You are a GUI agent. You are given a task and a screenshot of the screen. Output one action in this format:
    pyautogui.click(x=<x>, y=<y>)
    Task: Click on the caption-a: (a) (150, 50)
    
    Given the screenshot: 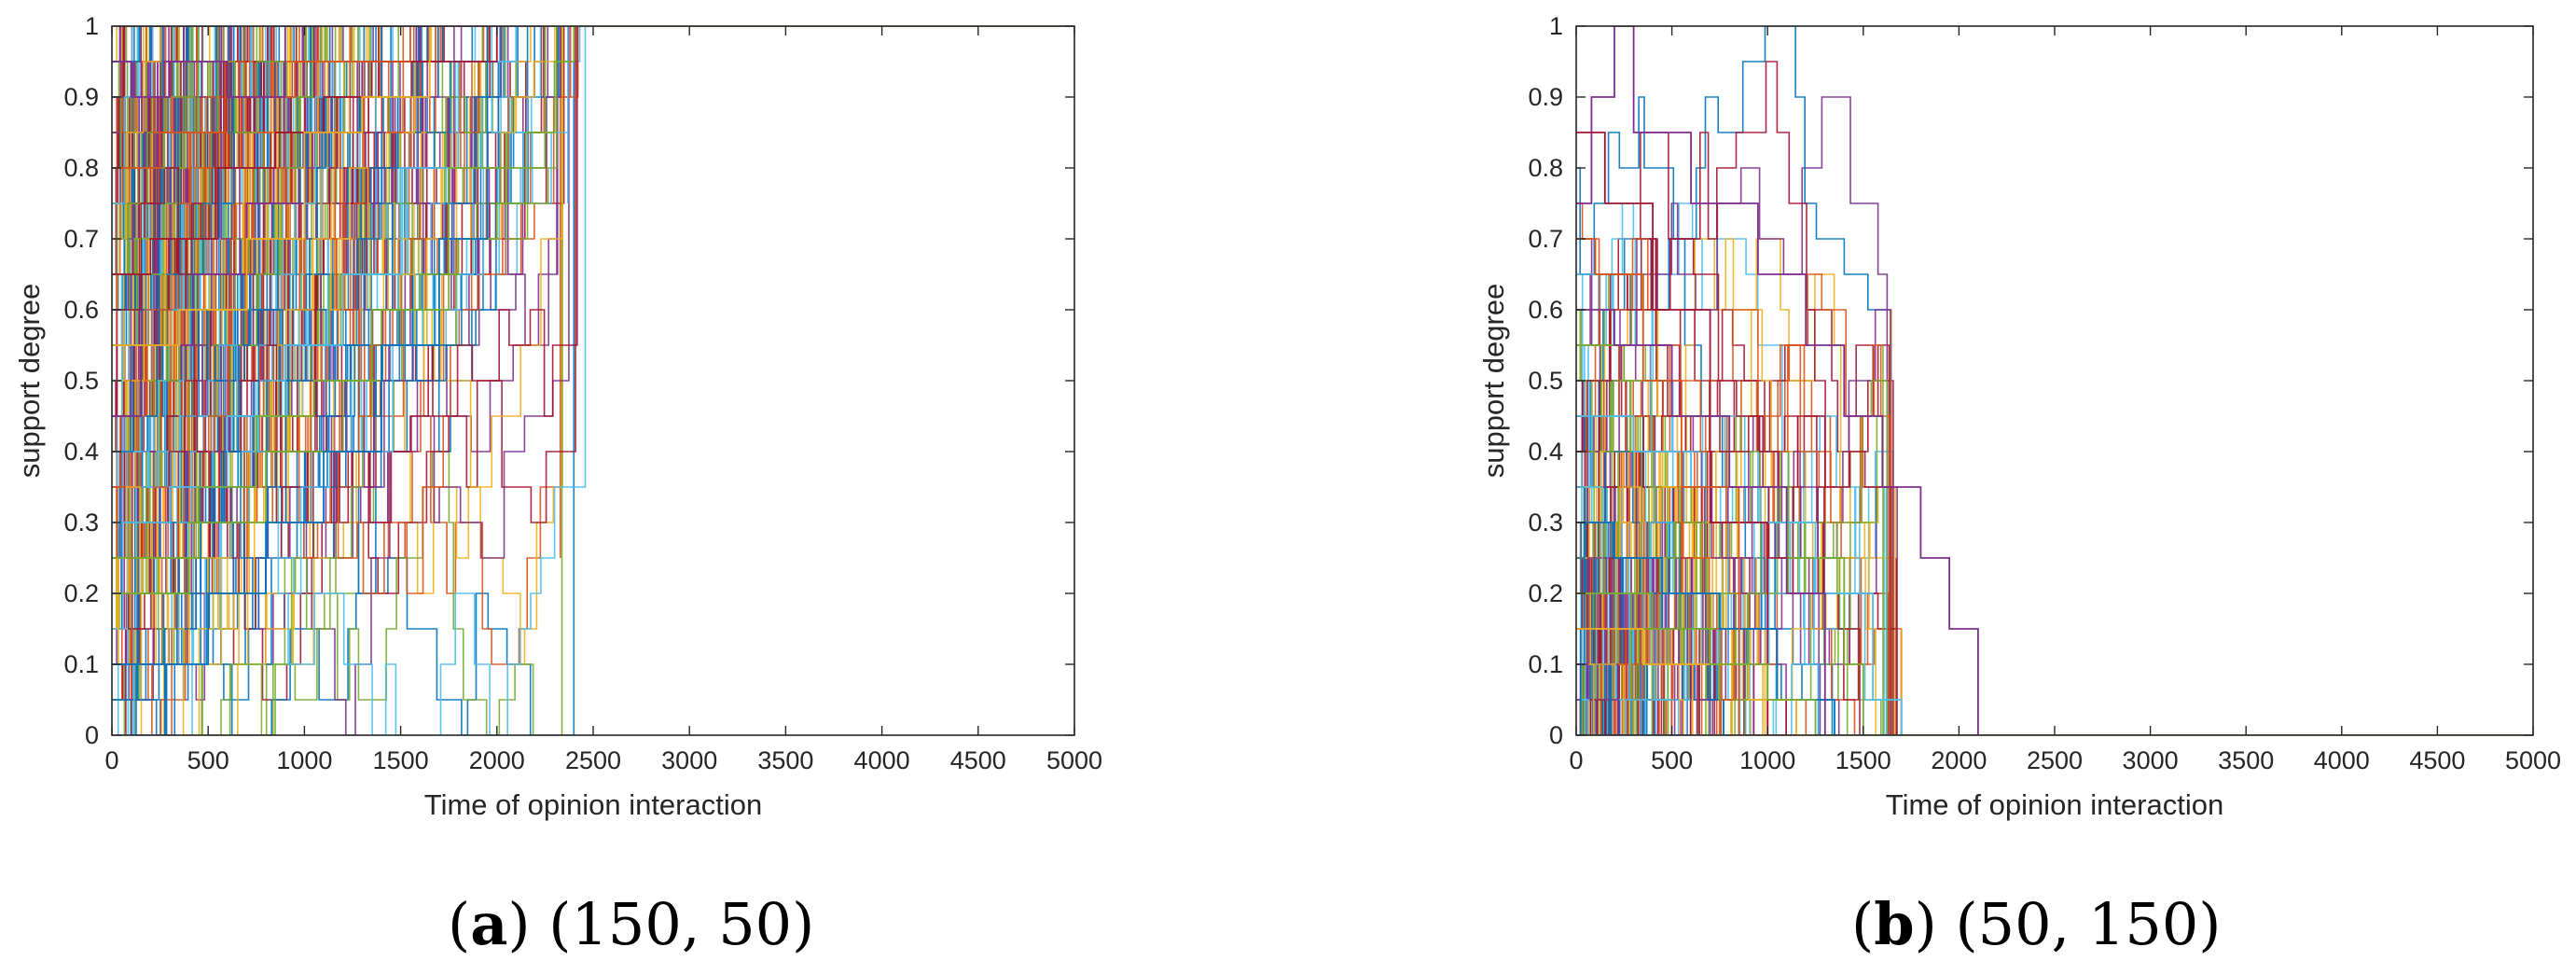 What is the action you would take?
    pyautogui.click(x=631, y=924)
    